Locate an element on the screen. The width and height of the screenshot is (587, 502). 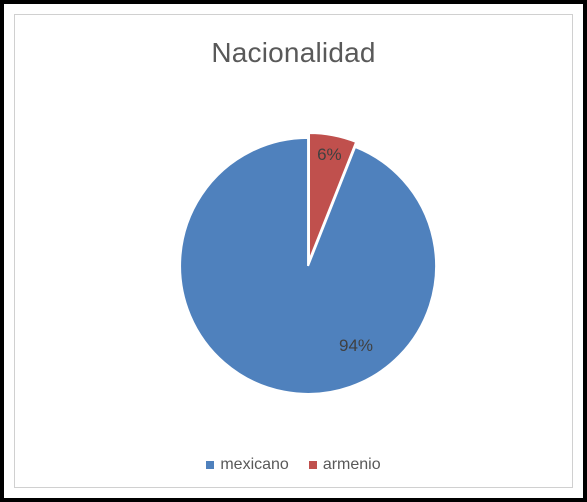
legend-item-mexicano: mexicano is located at coordinates (247, 465).